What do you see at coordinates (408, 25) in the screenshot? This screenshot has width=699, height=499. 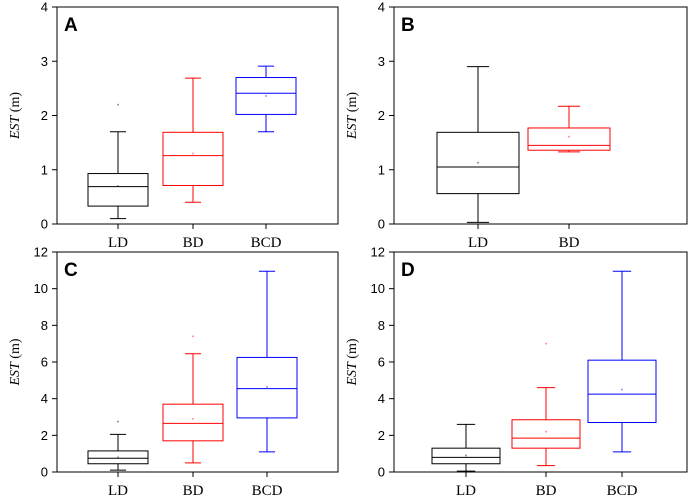 I see `panel-letter: B` at bounding box center [408, 25].